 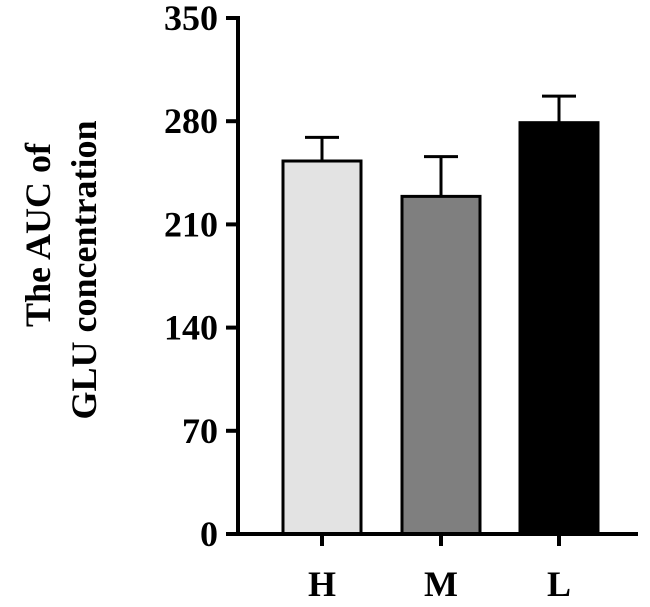 What do you see at coordinates (441, 365) in the screenshot?
I see `bar-M` at bounding box center [441, 365].